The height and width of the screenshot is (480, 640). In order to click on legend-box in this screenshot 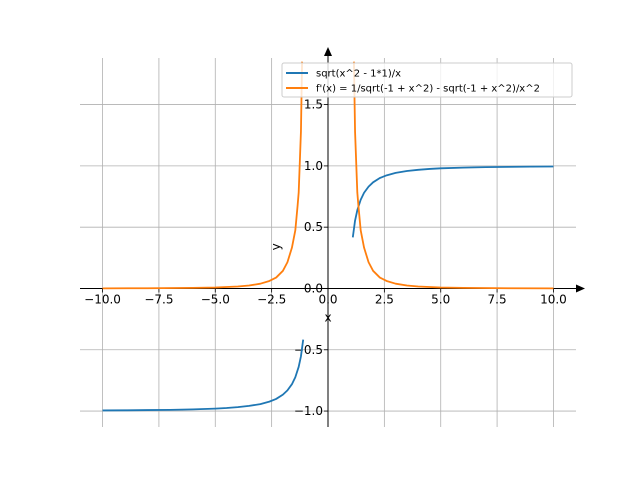, I will do `click(427, 80)`.